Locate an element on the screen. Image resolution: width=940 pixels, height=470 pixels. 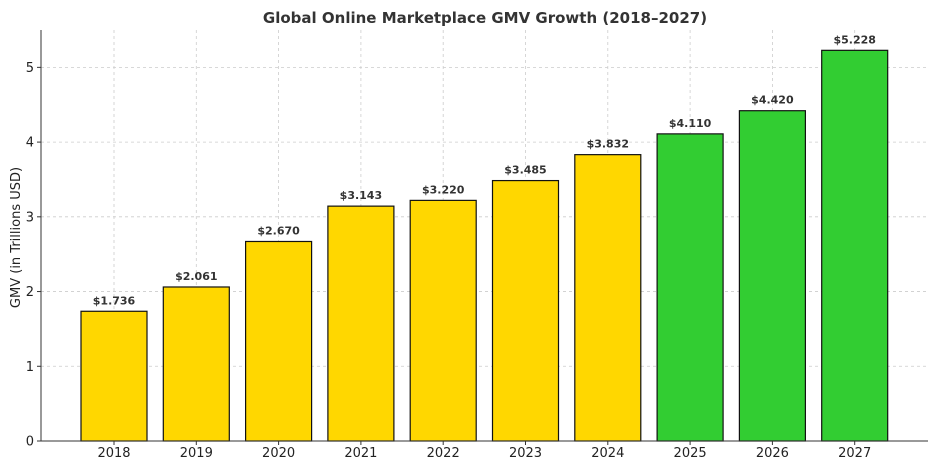
x-tick-label-2018: 2018 is located at coordinates (113, 453).